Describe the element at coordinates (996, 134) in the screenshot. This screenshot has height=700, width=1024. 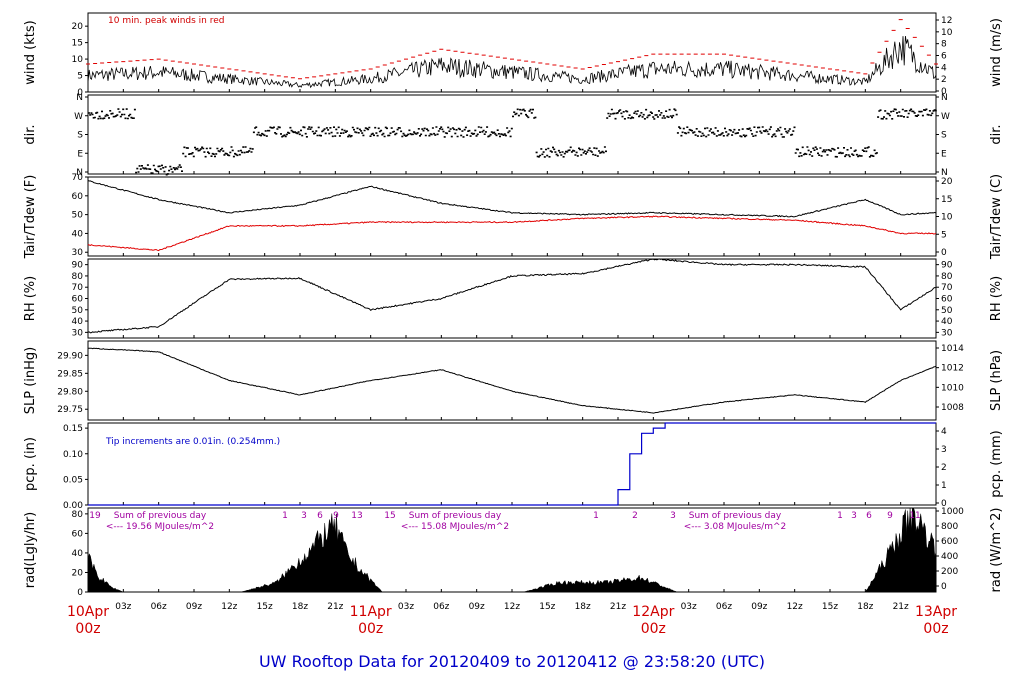
I see `dir-ylabel-right: dir.` at that location.